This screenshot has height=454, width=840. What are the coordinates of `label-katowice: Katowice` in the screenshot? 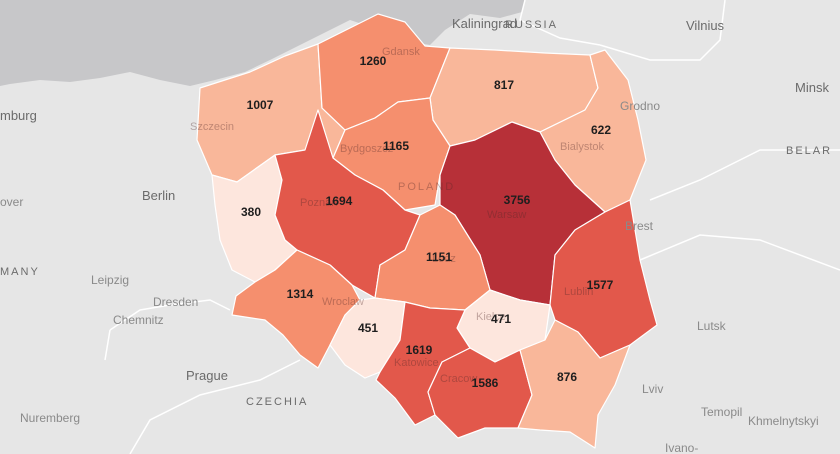 It's located at (416, 363).